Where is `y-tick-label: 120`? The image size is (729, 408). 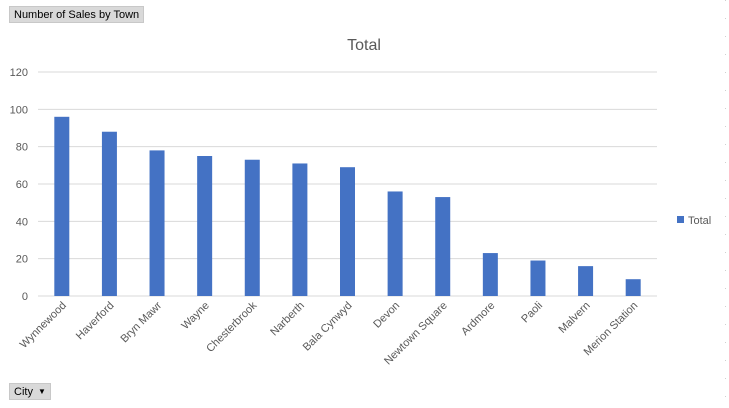 y-tick-label: 120 is located at coordinates (19, 73).